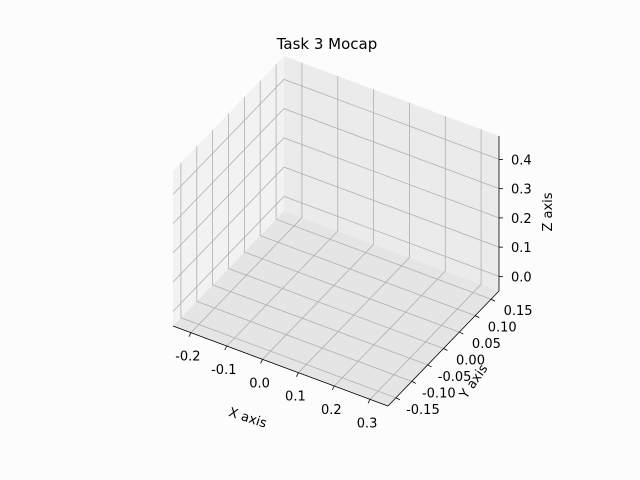  What do you see at coordinates (521, 160) in the screenshot?
I see `z-tick-label: 0.4` at bounding box center [521, 160].